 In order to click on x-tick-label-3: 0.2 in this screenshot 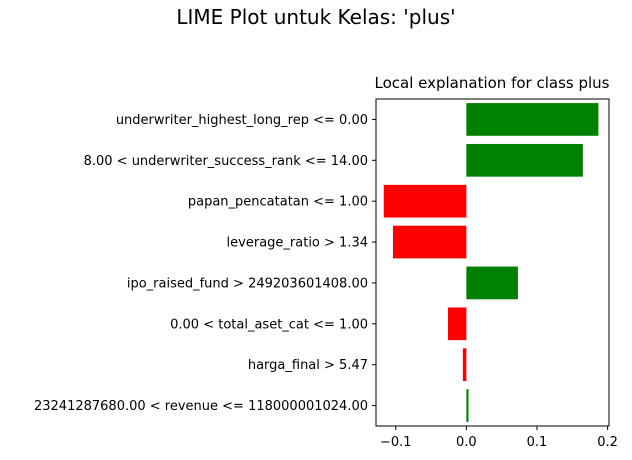, I will do `click(607, 442)`.